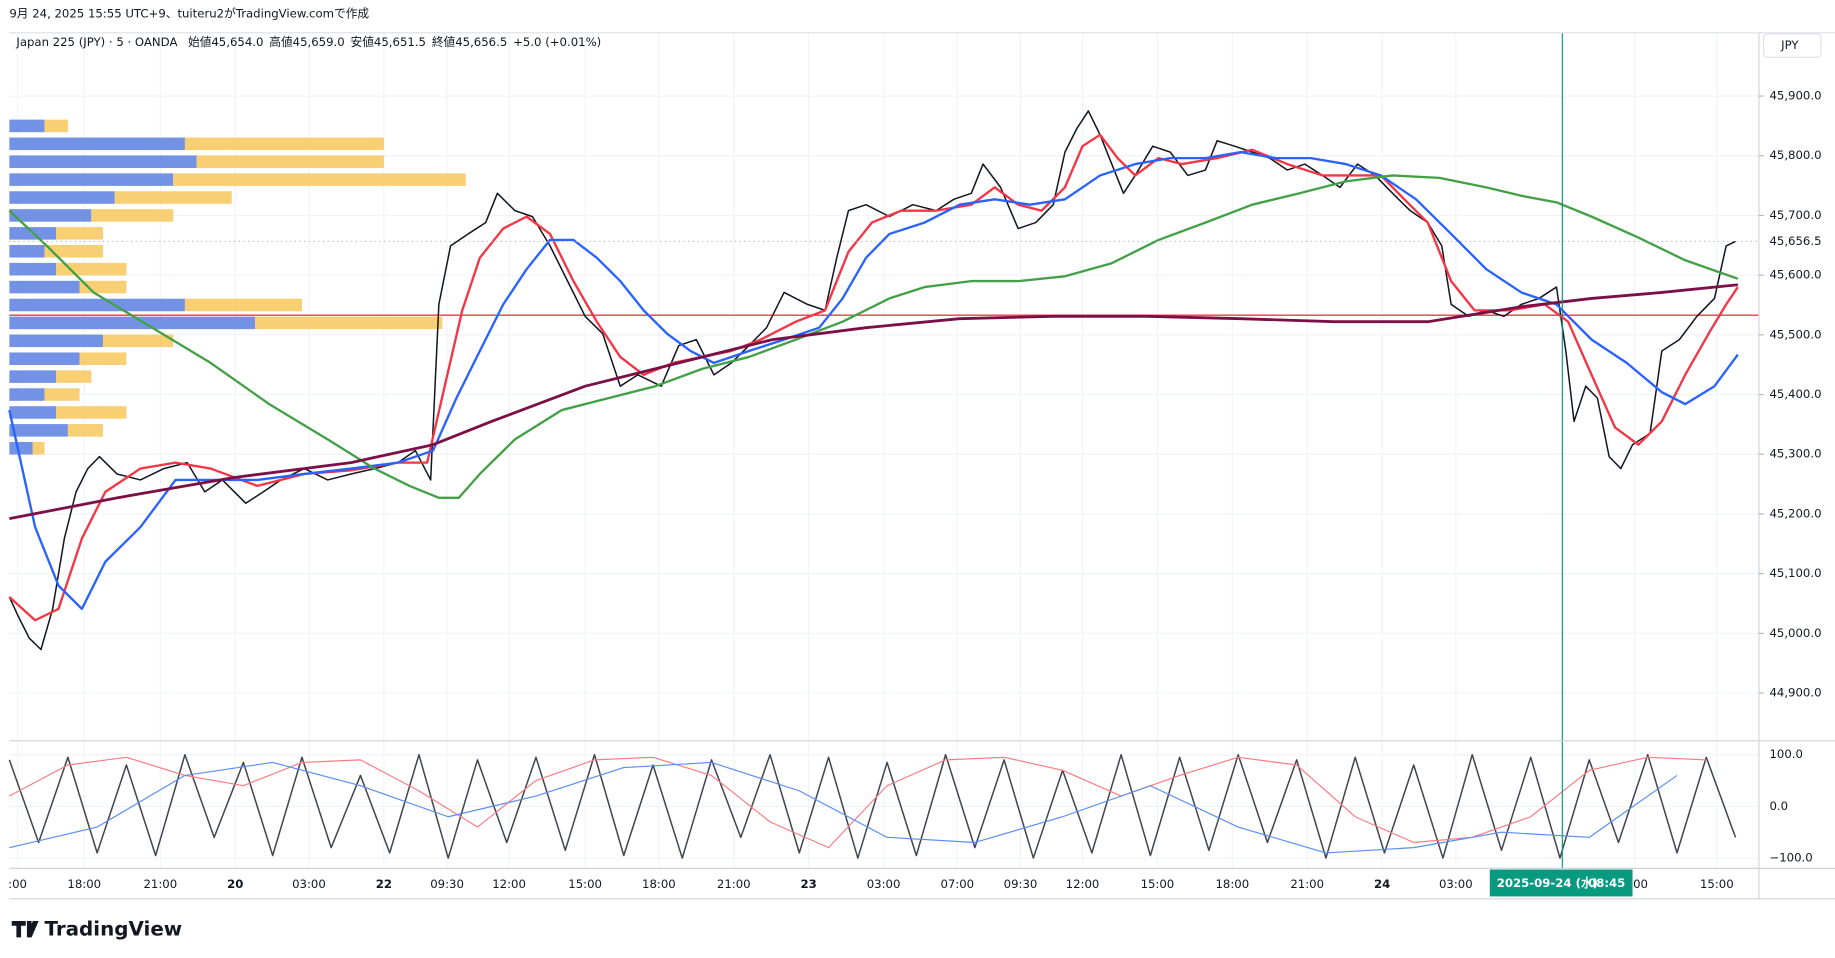 This screenshot has height=958, width=1835. What do you see at coordinates (113, 928) in the screenshot?
I see `logo-text: TradingView` at bounding box center [113, 928].